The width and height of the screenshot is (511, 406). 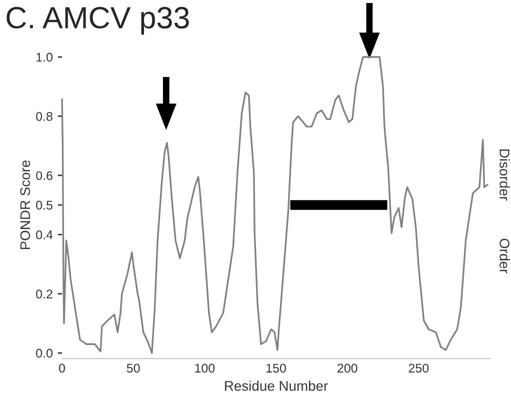 What do you see at coordinates (44, 205) in the screenshot?
I see `y-tick-label: 0.5` at bounding box center [44, 205].